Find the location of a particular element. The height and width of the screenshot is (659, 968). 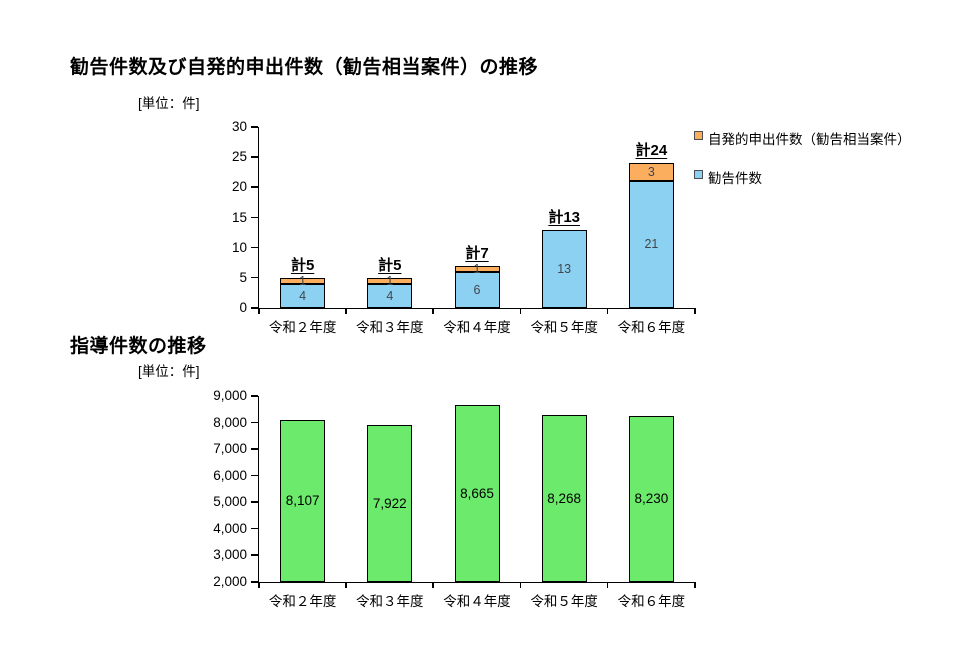

bar-value-label: 8,268 is located at coordinates (564, 498).